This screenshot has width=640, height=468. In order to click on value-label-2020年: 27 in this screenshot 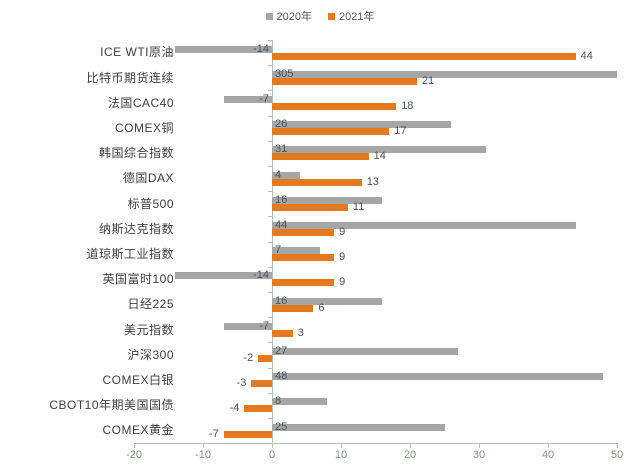, I will do `click(281, 351)`.